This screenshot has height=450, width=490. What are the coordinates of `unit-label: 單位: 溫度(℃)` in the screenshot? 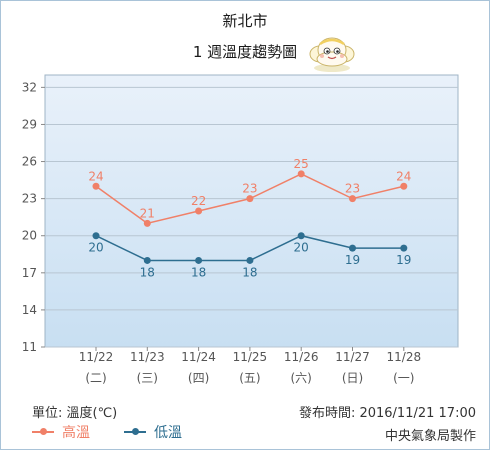 It's located at (75, 413).